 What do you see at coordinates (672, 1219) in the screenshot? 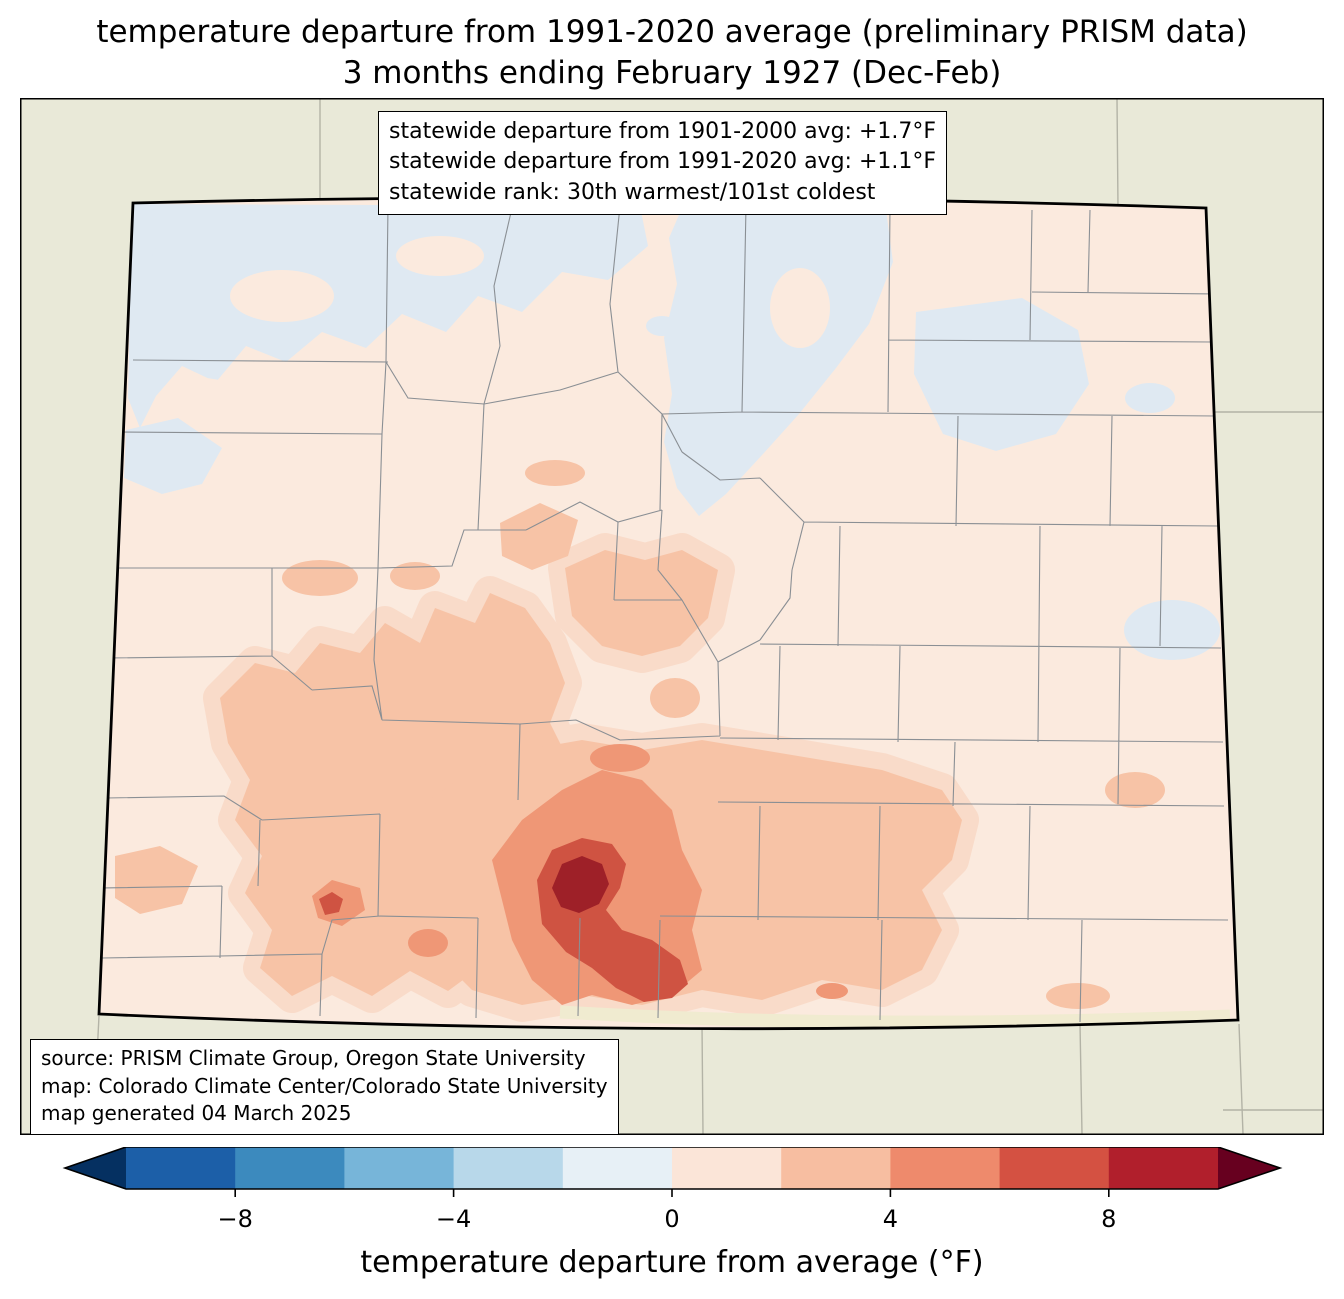
I see `colorbar-tick-label: 0` at bounding box center [672, 1219].